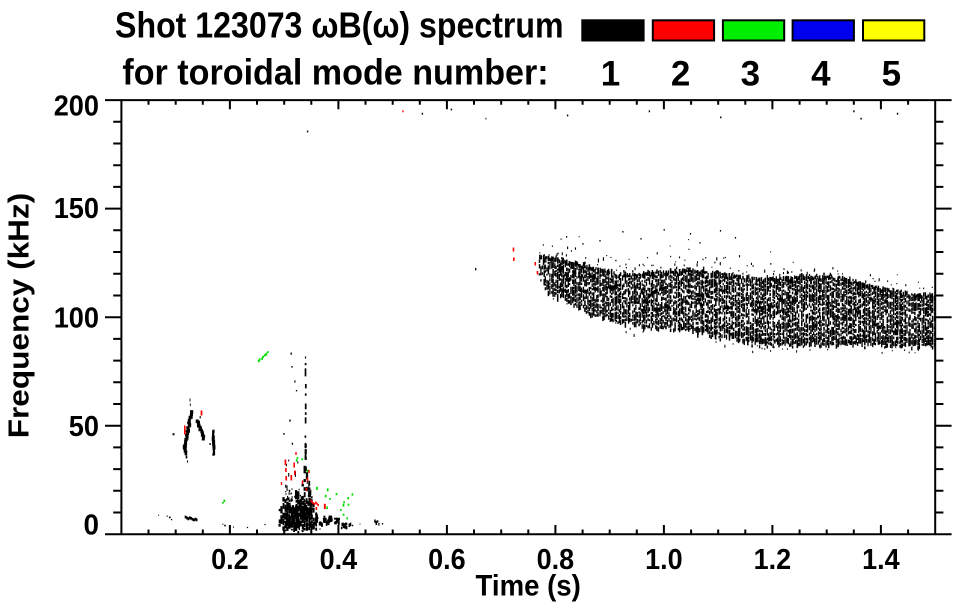 This screenshot has height=615, width=963. What do you see at coordinates (881, 560) in the screenshot?
I see `svg-text: 1.4` at bounding box center [881, 560].